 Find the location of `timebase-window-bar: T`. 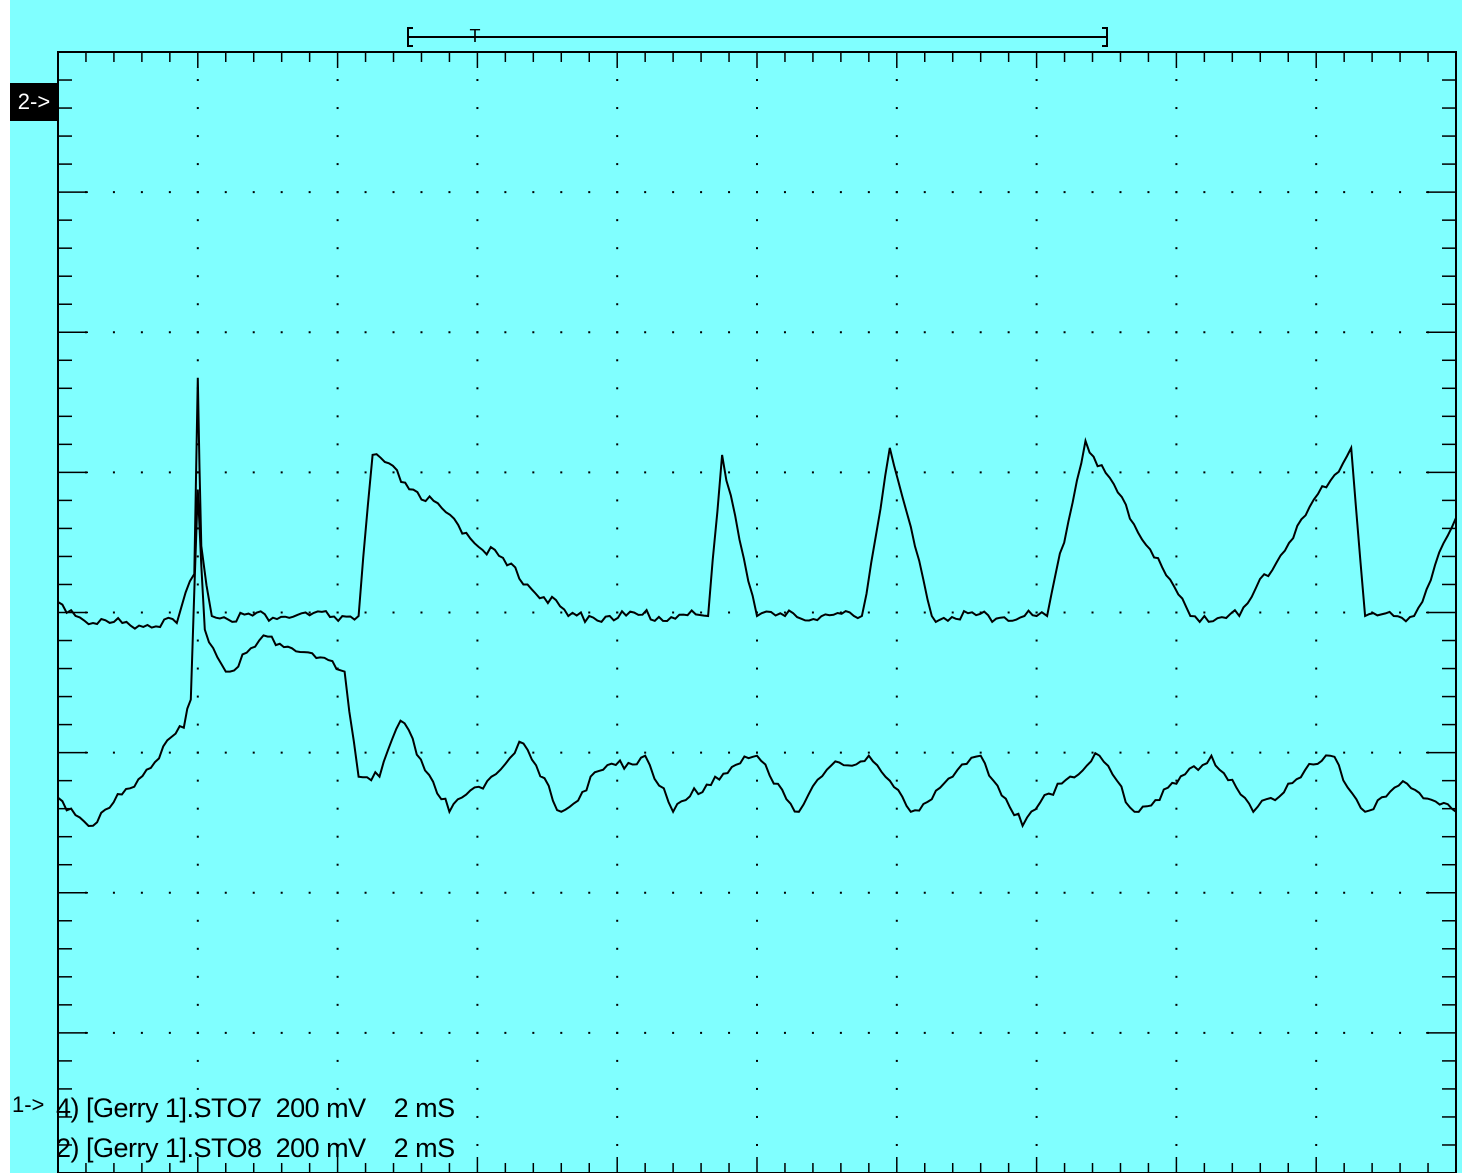

timebase-window-bar: T is located at coordinates (757, 36).